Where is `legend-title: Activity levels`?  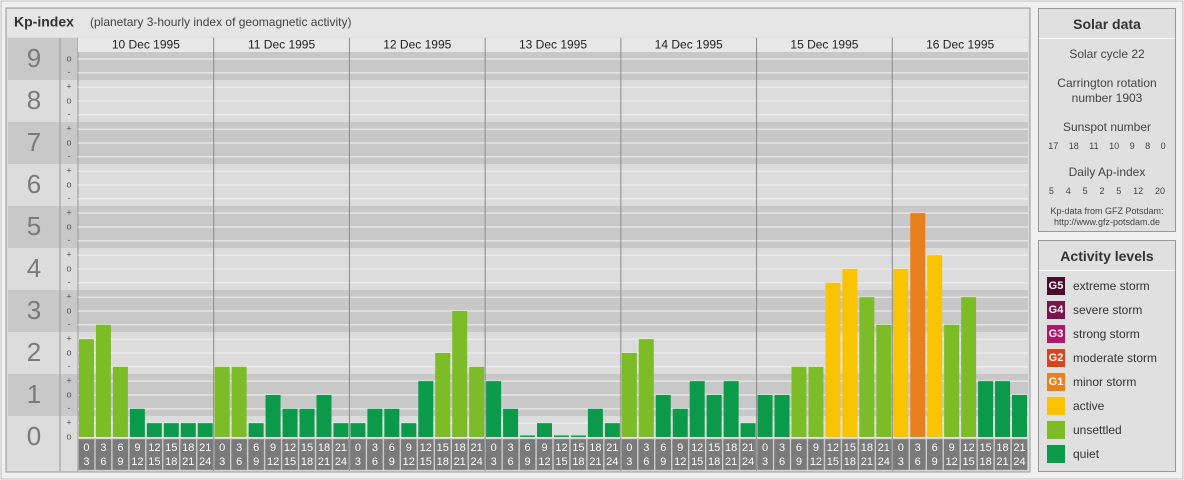
legend-title: Activity levels is located at coordinates (1107, 256).